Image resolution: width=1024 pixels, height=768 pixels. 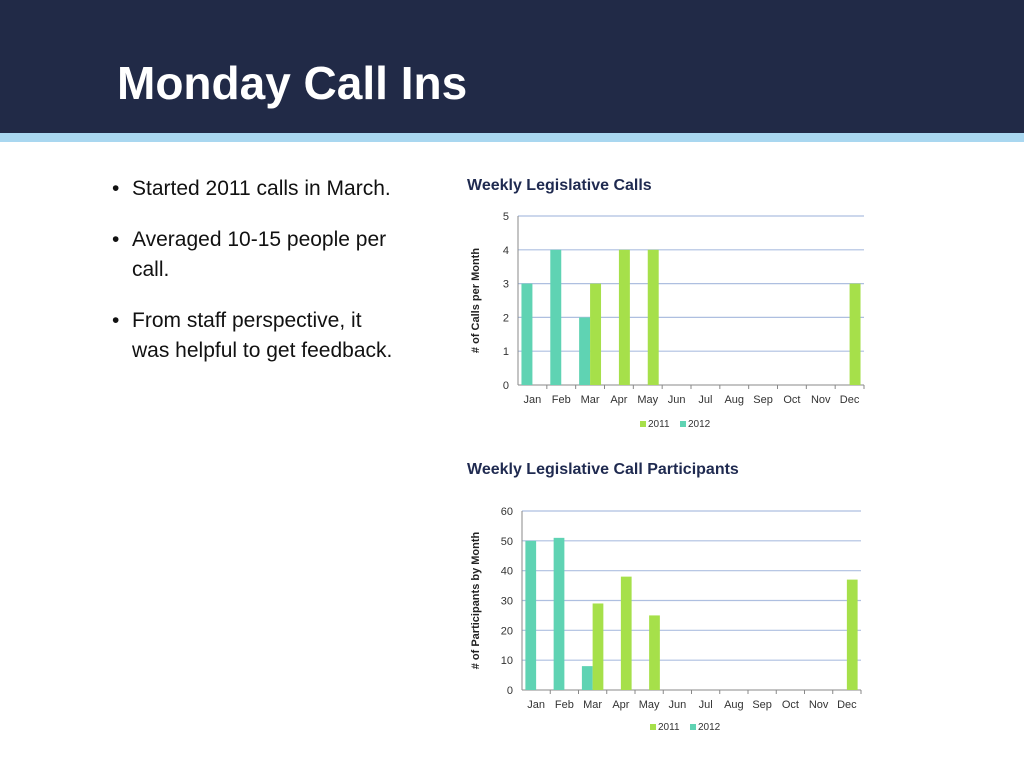 What do you see at coordinates (506, 285) in the screenshot?
I see `y-tick-label: 3` at bounding box center [506, 285].